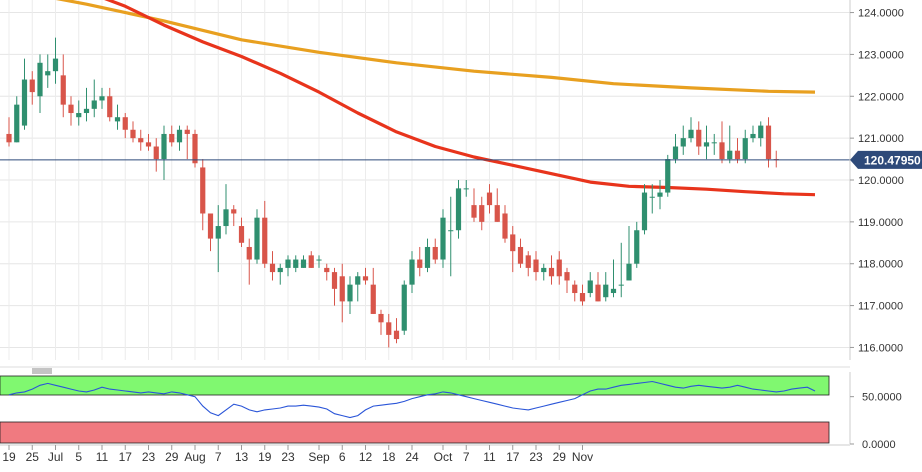  I want to click on x-tick-label: 12, so click(366, 457).